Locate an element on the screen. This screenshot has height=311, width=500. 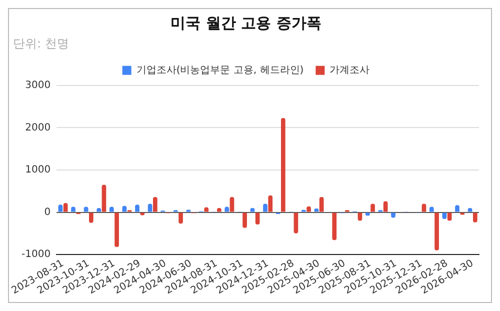
y-tick-label: 0 is located at coordinates (47, 212).